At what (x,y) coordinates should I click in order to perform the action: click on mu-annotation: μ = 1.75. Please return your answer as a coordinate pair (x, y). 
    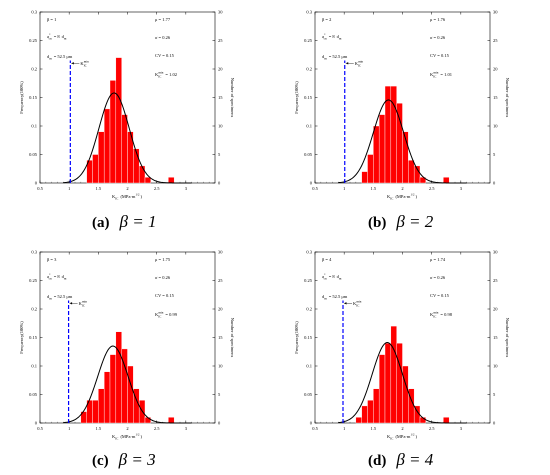
    Looking at the image, I should click on (163, 259).